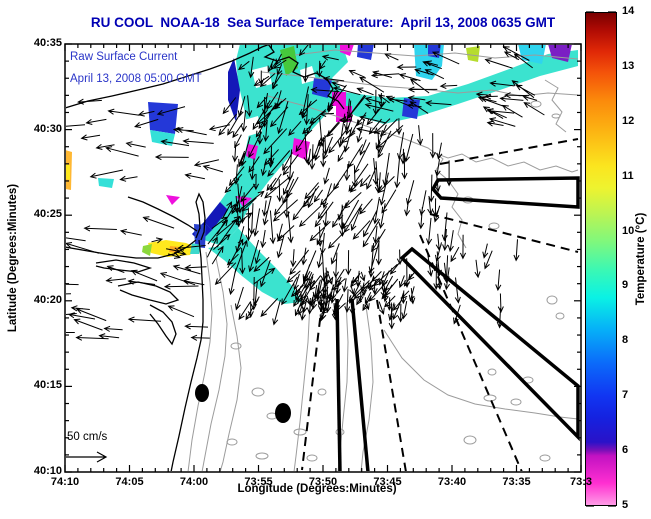 This screenshot has width=651, height=519. I want to click on annotation-raw-surface-current: Raw Surface Current, so click(124, 57).